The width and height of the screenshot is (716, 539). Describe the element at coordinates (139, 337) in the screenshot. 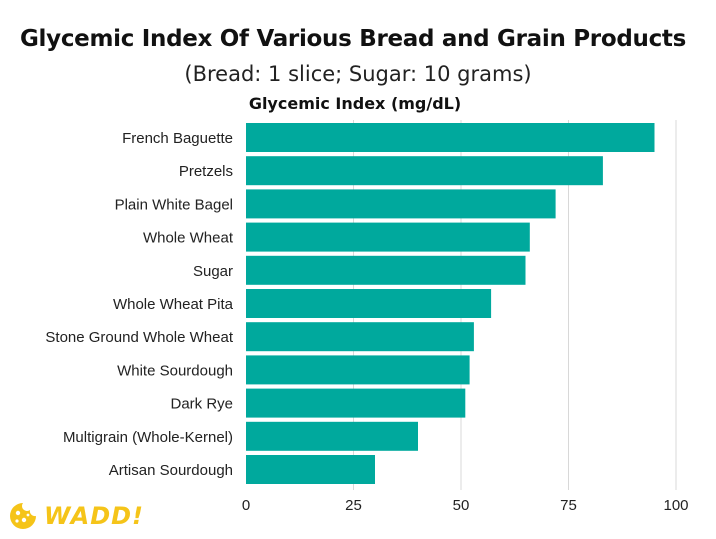

I see `category-label: Stone Ground Whole Wheat` at that location.